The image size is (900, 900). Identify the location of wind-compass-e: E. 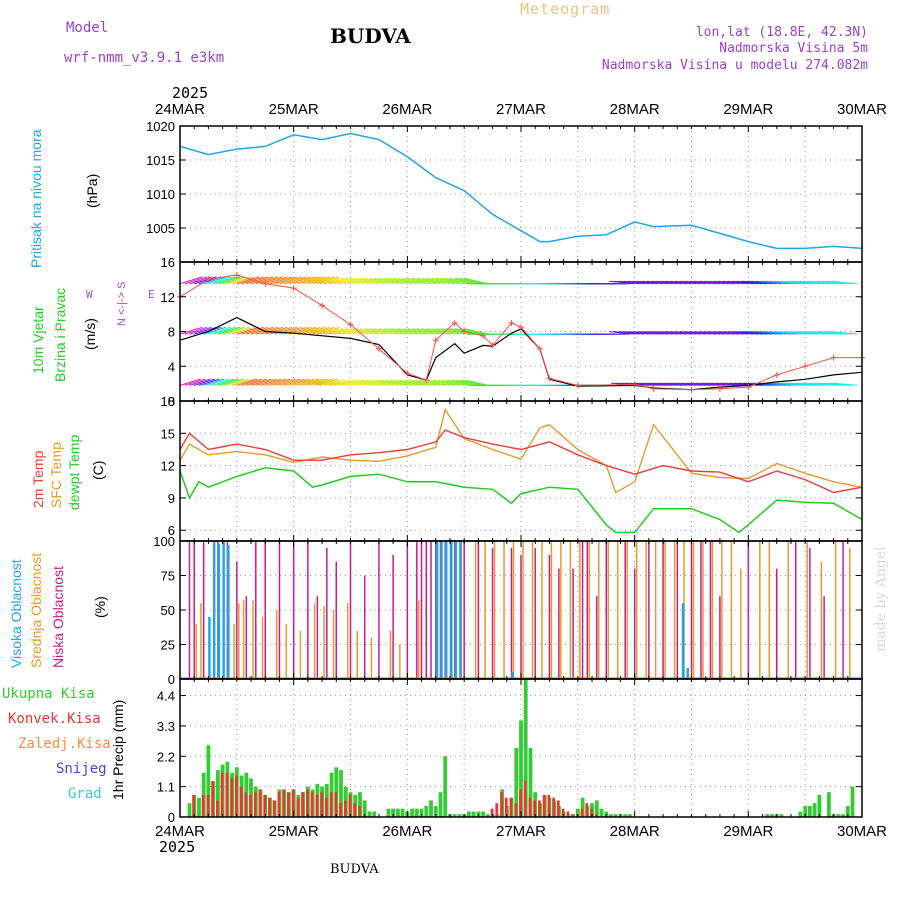
(151, 294).